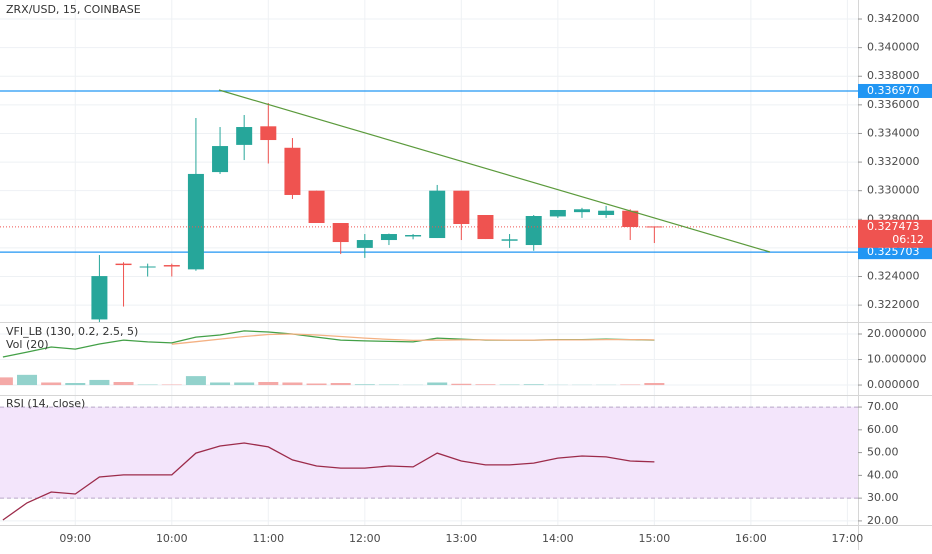 The width and height of the screenshot is (932, 554). I want to click on y-tick-label: 20.00, so click(883, 520).